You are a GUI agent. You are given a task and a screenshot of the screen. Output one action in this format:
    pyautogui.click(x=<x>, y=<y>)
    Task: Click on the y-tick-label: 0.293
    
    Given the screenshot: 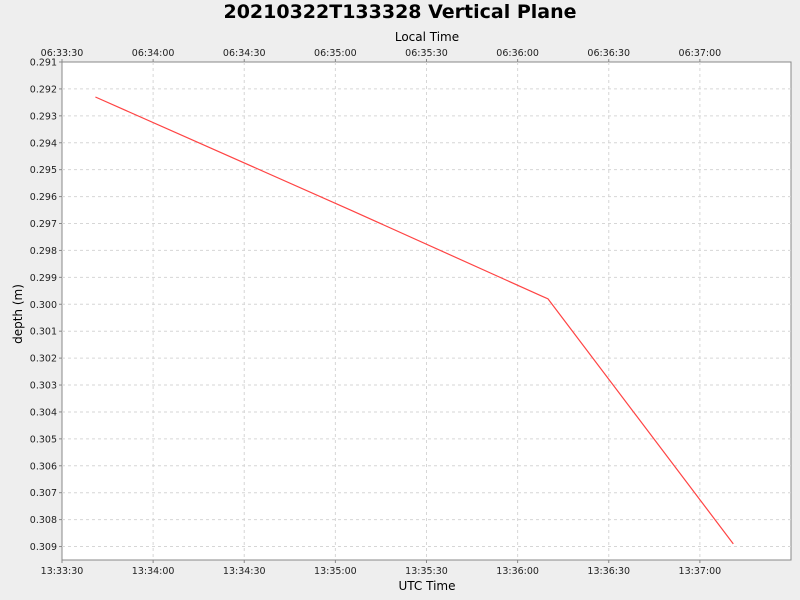 What is the action you would take?
    pyautogui.click(x=43, y=116)
    